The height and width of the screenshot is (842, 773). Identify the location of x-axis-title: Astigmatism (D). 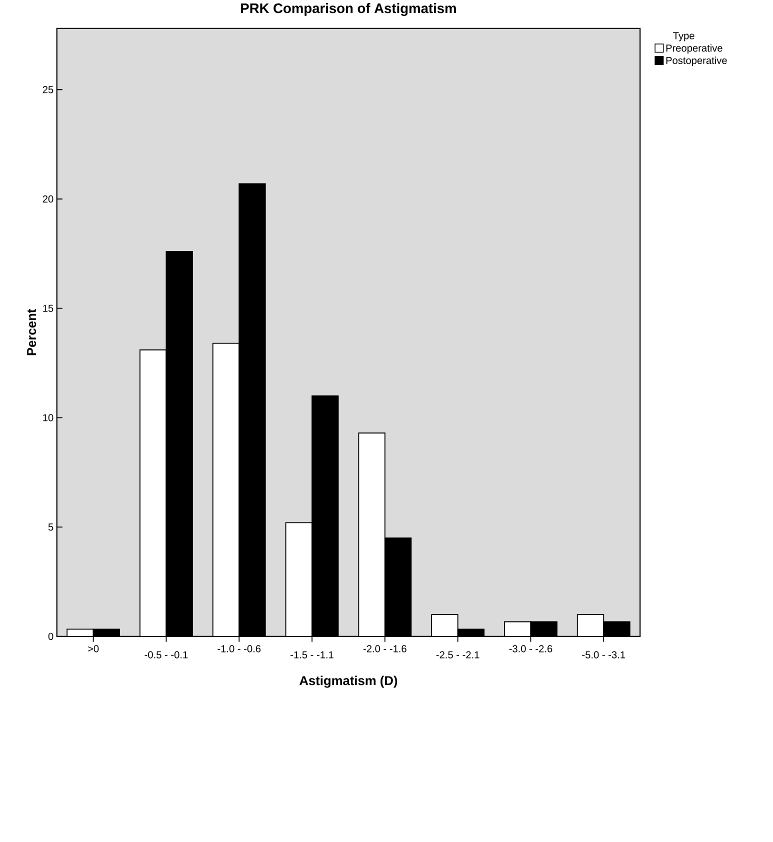
(348, 682).